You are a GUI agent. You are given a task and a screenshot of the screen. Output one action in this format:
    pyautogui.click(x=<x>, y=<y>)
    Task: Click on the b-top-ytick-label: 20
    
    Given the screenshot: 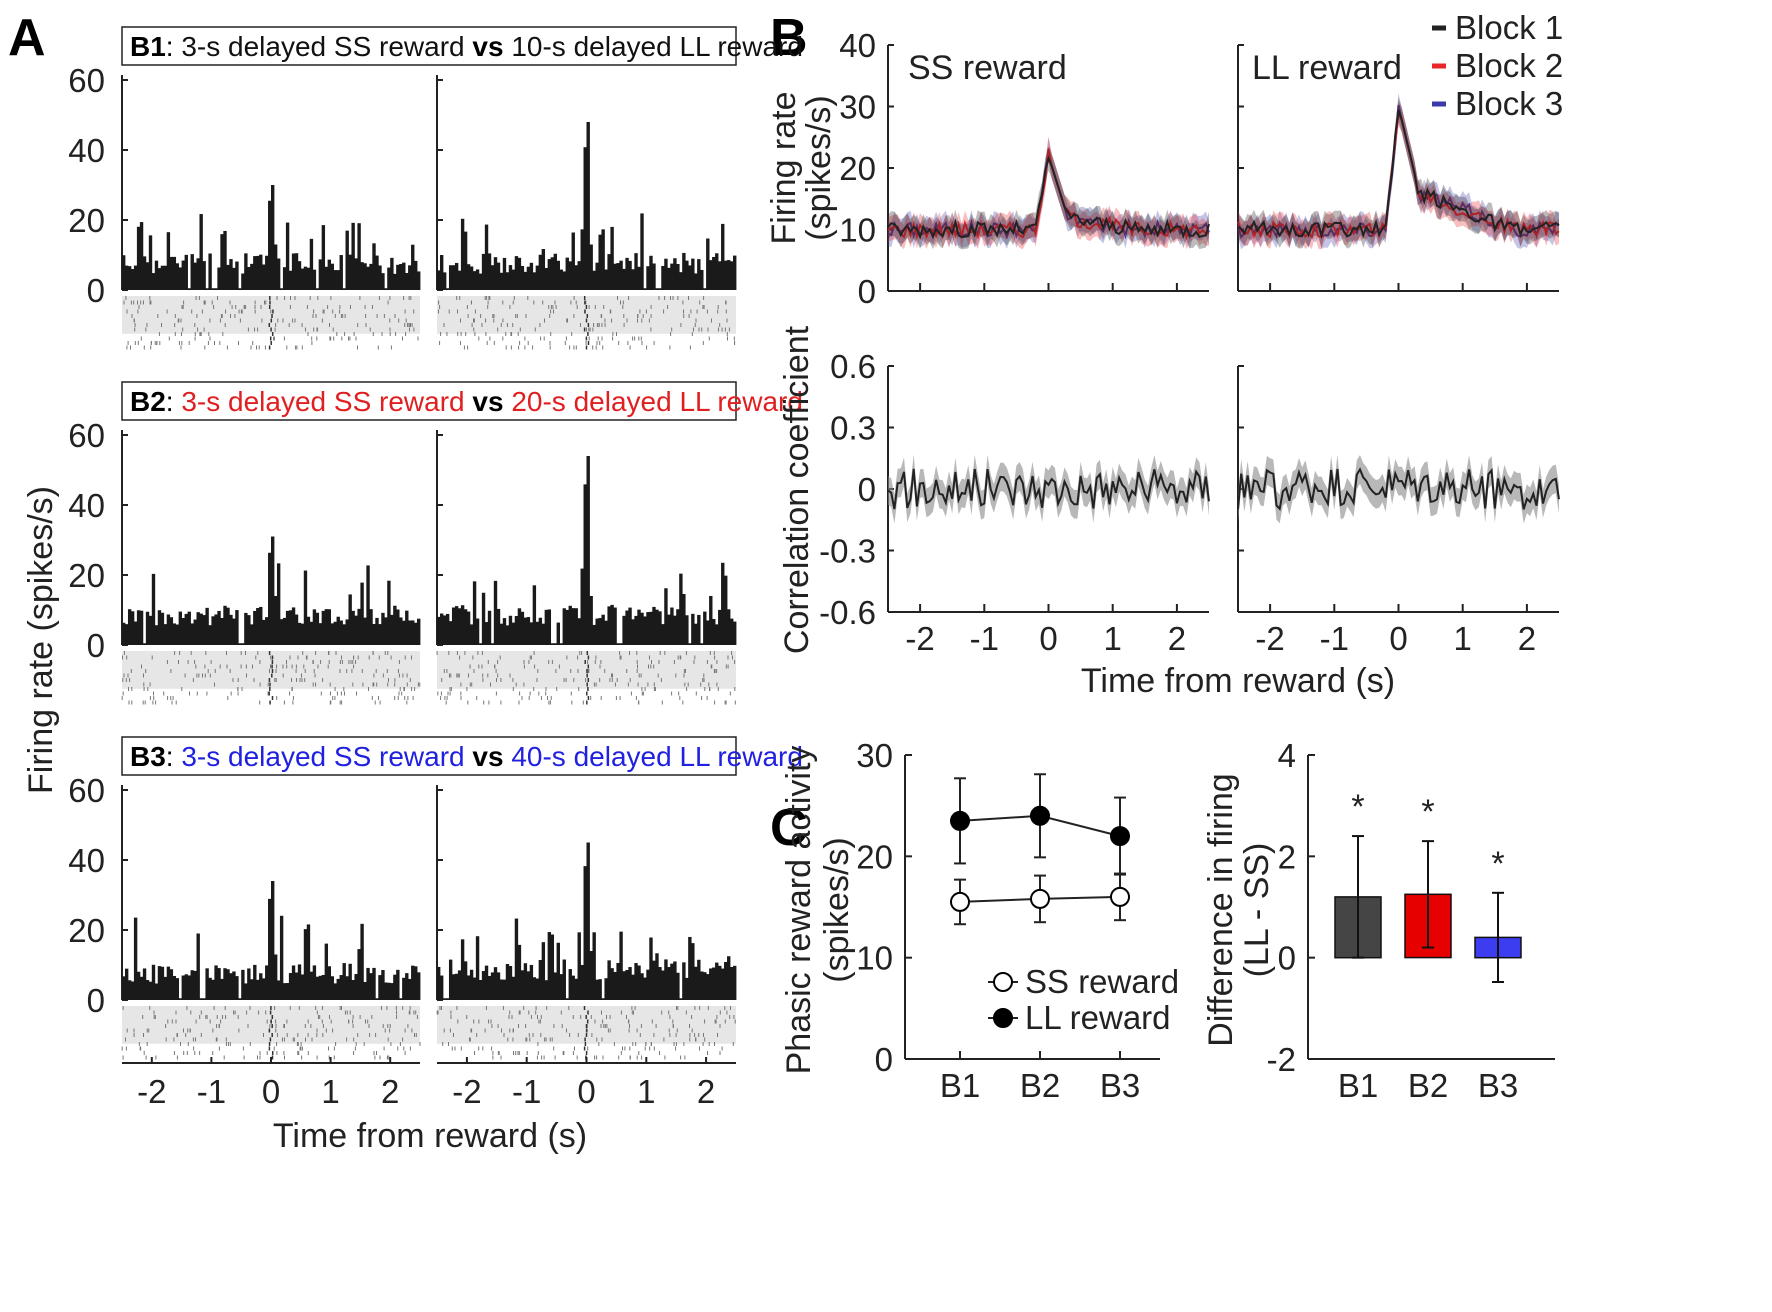 What is the action you would take?
    pyautogui.click(x=857, y=168)
    